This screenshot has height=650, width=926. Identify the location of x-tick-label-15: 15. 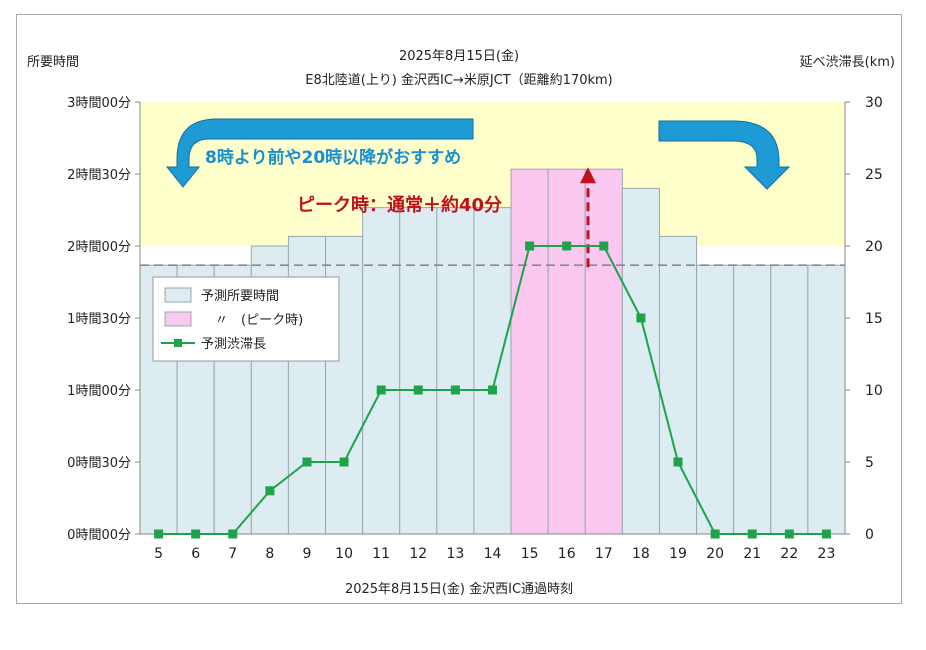
(530, 554).